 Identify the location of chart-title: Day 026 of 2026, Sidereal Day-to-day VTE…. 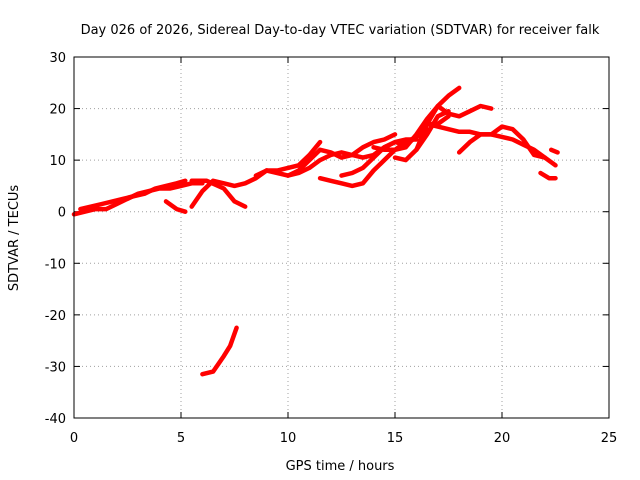
(340, 30).